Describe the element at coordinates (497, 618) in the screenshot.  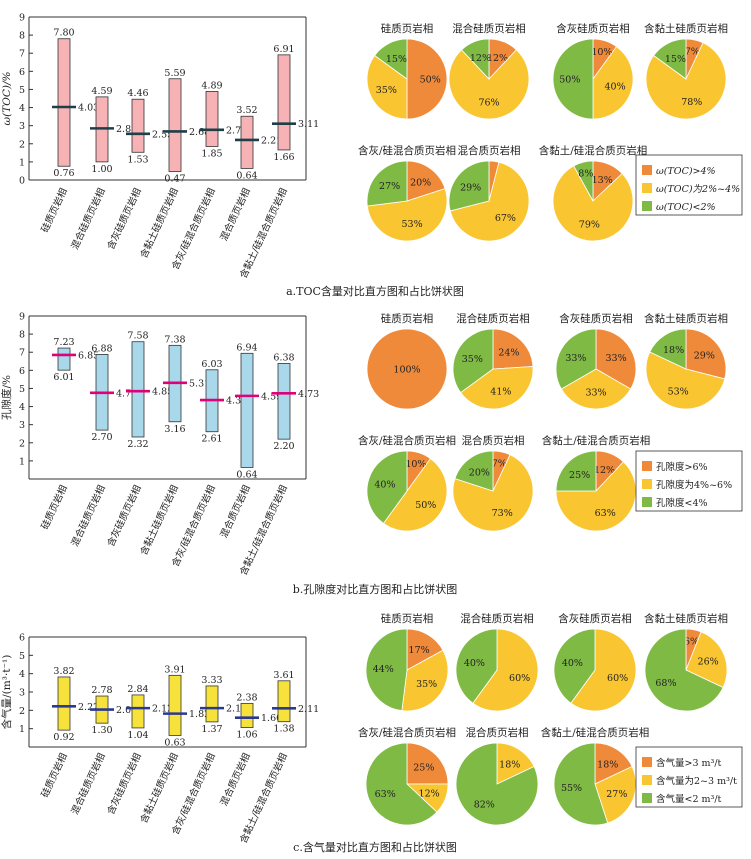
I see `pie-title: 混合硅质页岩相` at that location.